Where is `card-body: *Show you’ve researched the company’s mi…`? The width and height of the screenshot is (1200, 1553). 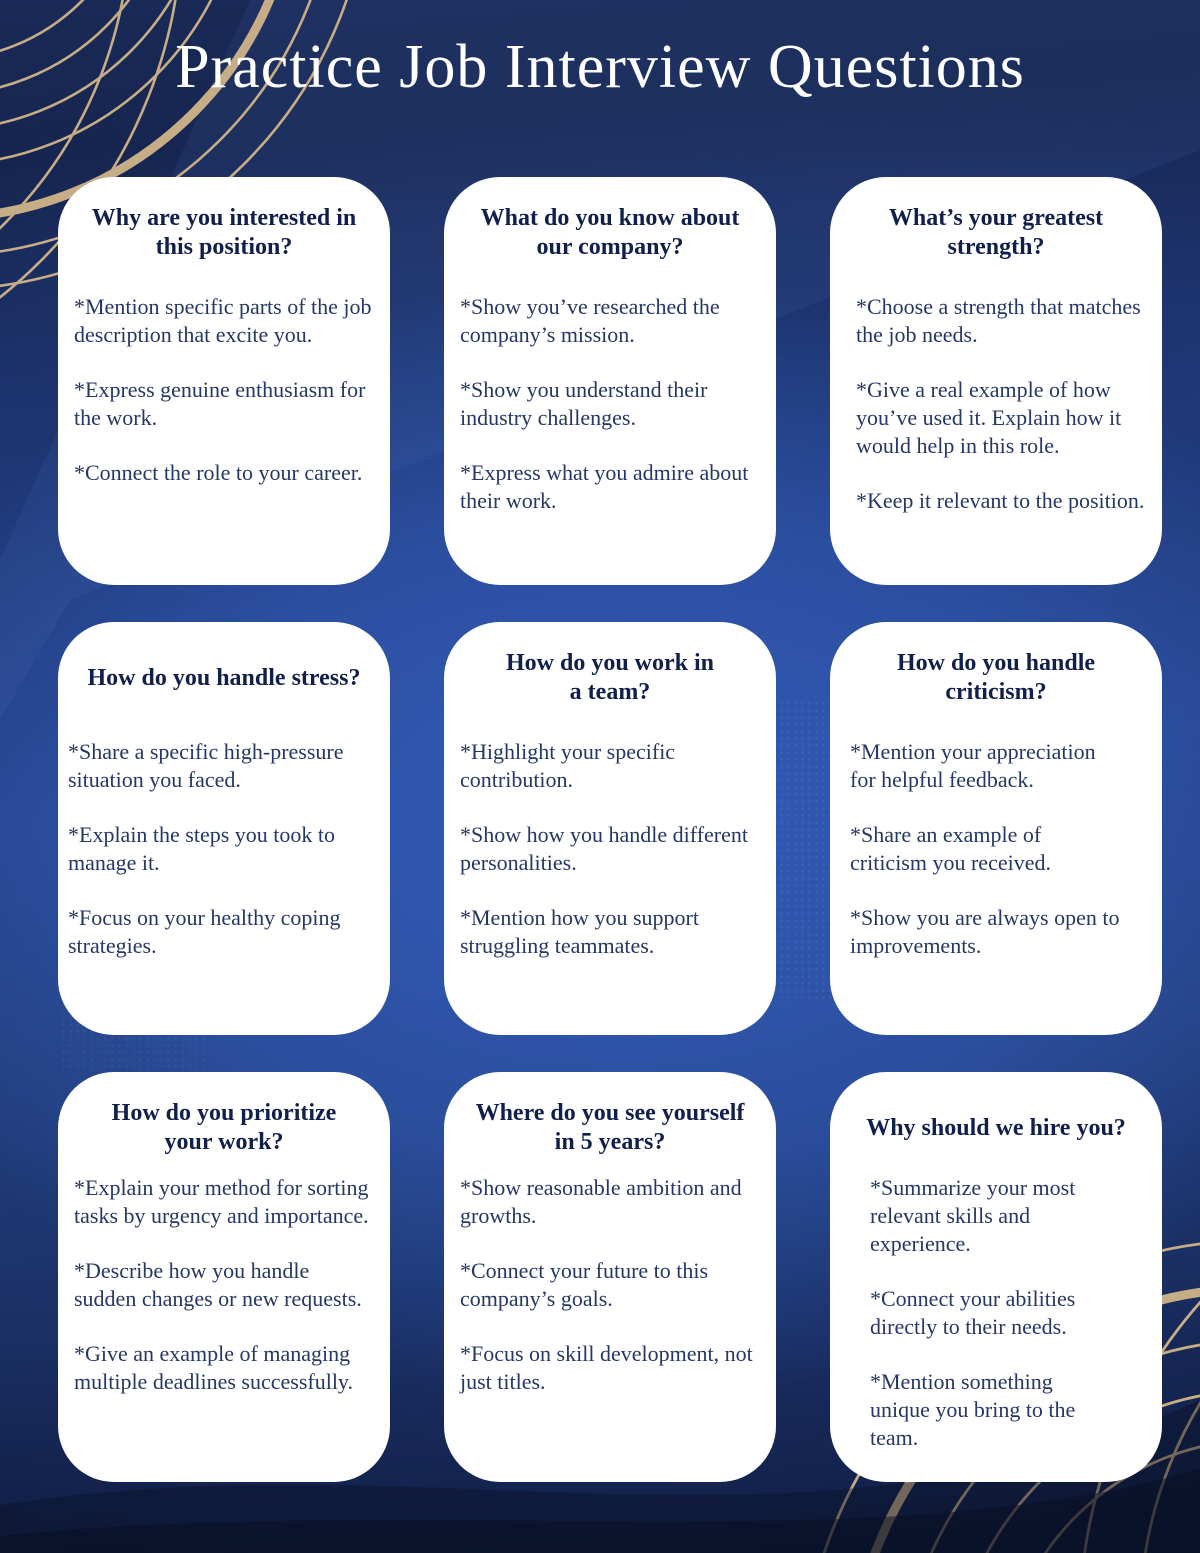 card-body: *Show you’ve researched the company’s mi… is located at coordinates (610, 404).